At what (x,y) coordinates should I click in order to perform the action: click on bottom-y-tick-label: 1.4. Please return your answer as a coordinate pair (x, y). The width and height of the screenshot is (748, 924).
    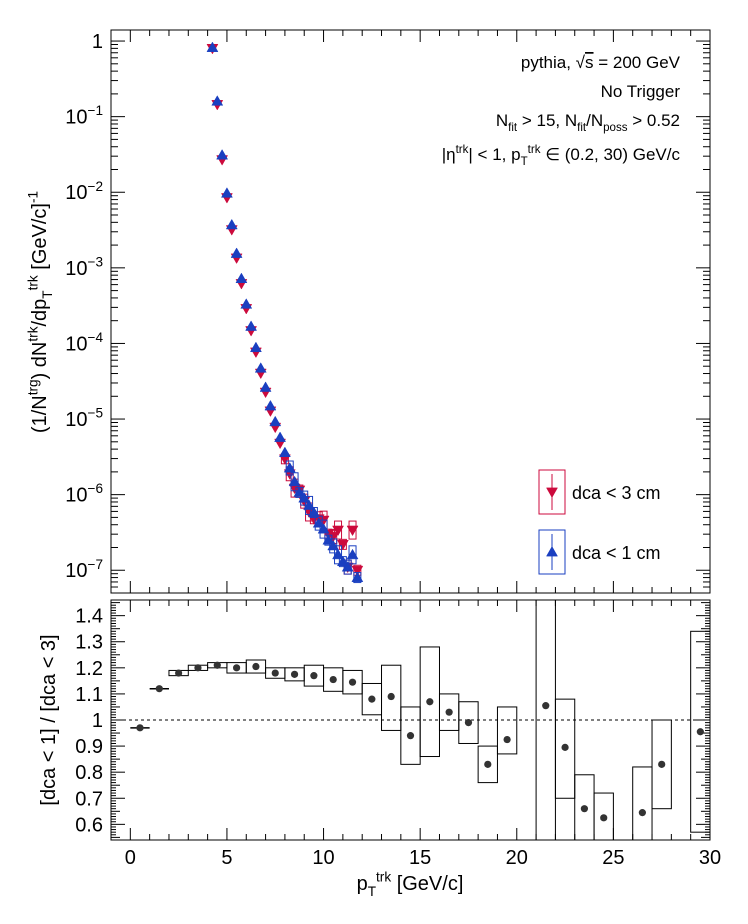
    Looking at the image, I should click on (89, 617).